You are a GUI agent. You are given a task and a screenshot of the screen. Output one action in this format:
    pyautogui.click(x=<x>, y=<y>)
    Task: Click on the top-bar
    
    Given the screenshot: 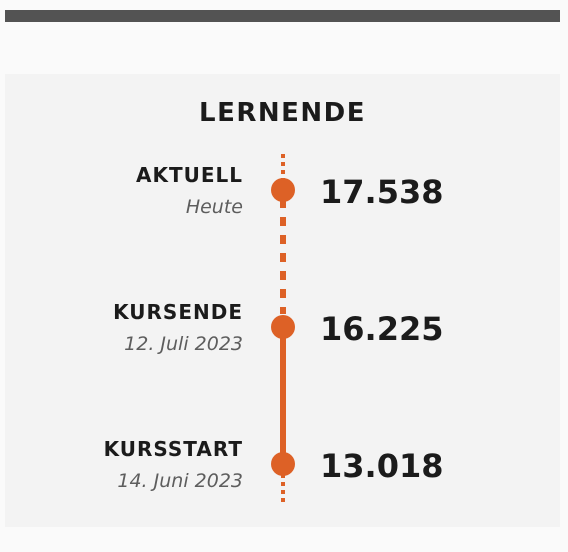 What is the action you would take?
    pyautogui.click(x=282, y=16)
    